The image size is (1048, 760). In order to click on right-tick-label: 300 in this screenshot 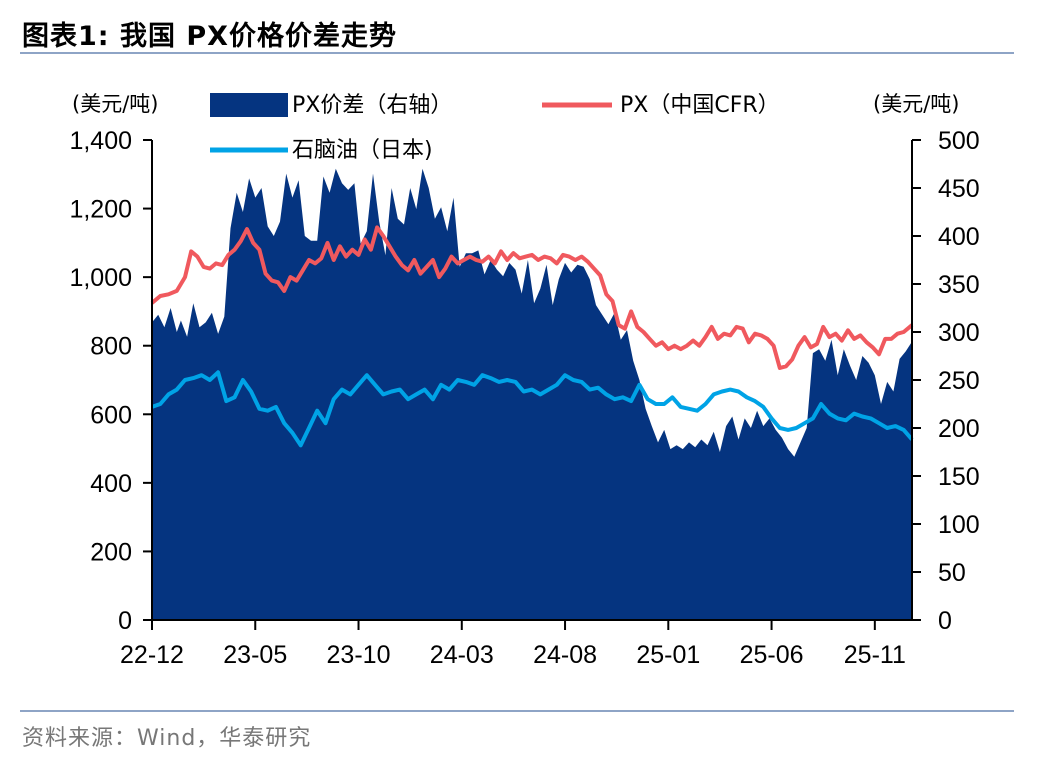, I will do `click(959, 333)`.